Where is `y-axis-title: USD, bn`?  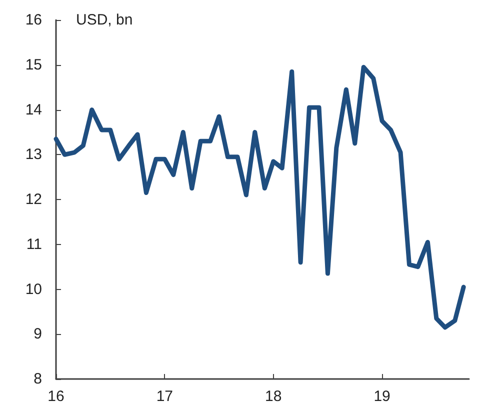
y-axis-title: USD, bn is located at coordinates (104, 20).